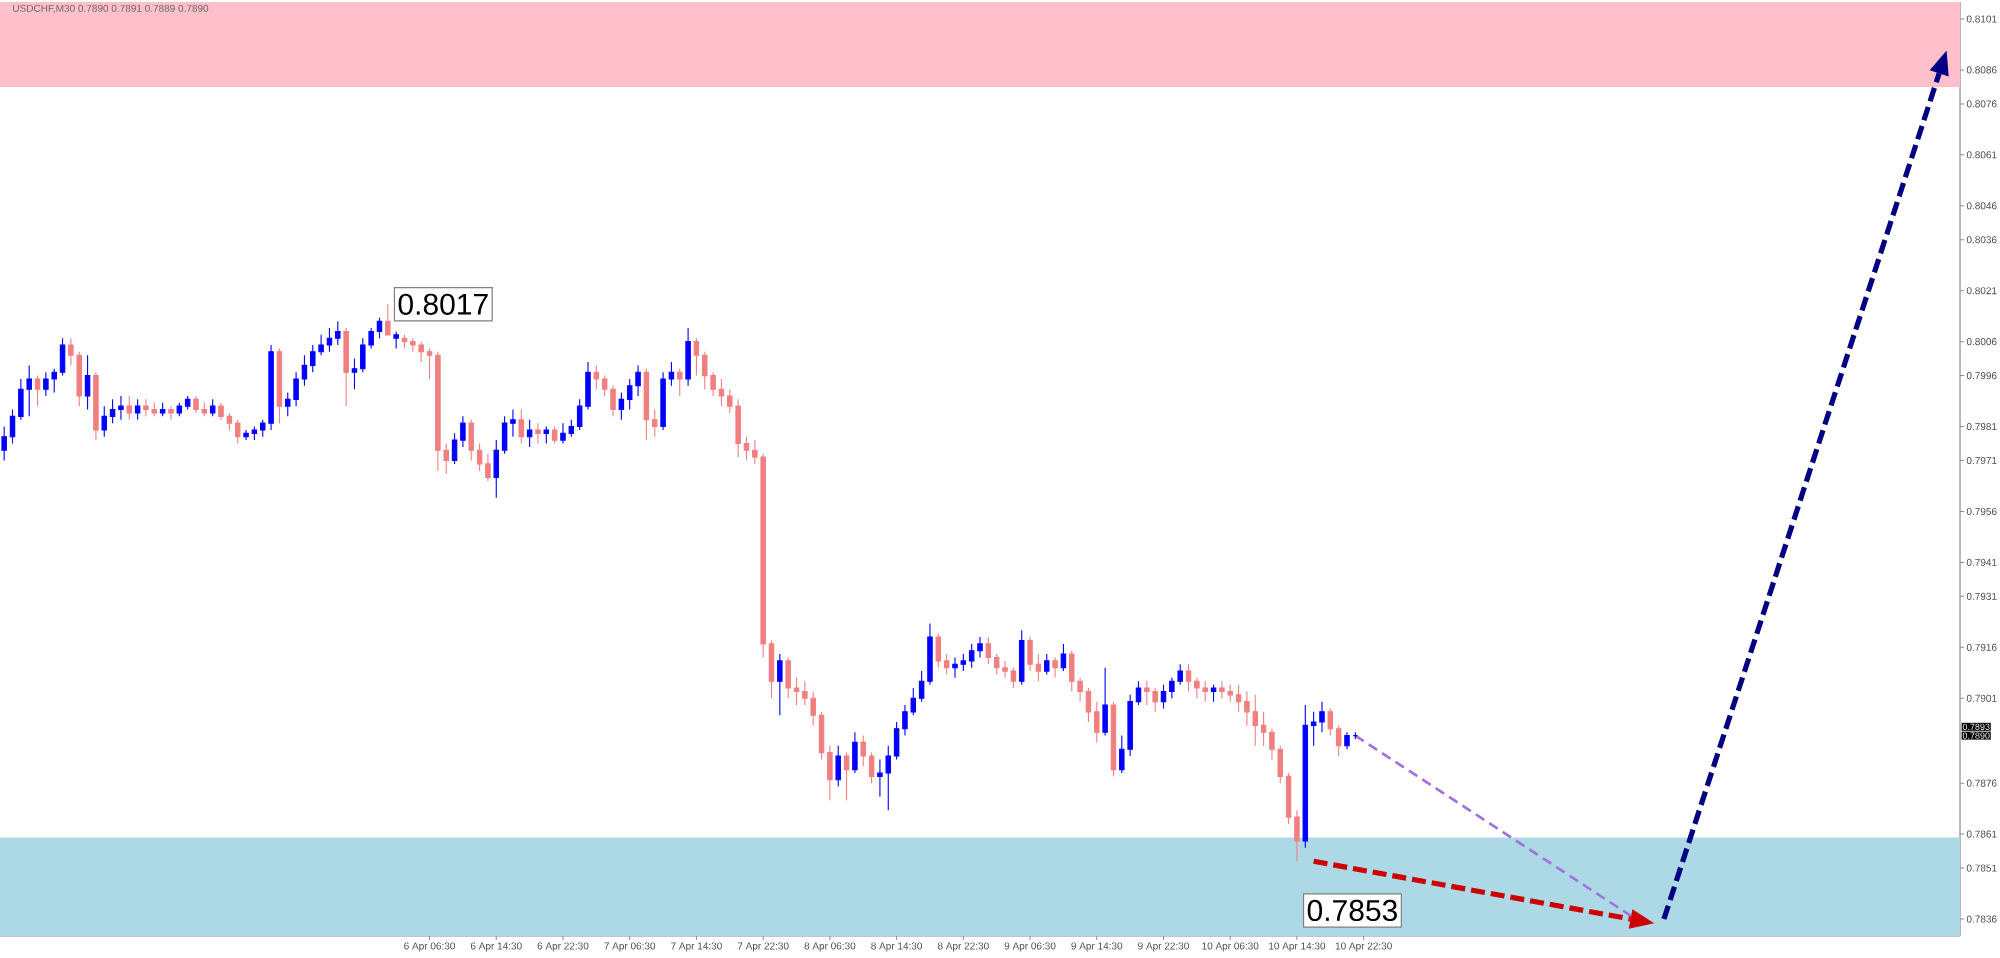 This screenshot has width=2000, height=958. What do you see at coordinates (1352, 910) in the screenshot?
I see `annotation: 0.7853` at bounding box center [1352, 910].